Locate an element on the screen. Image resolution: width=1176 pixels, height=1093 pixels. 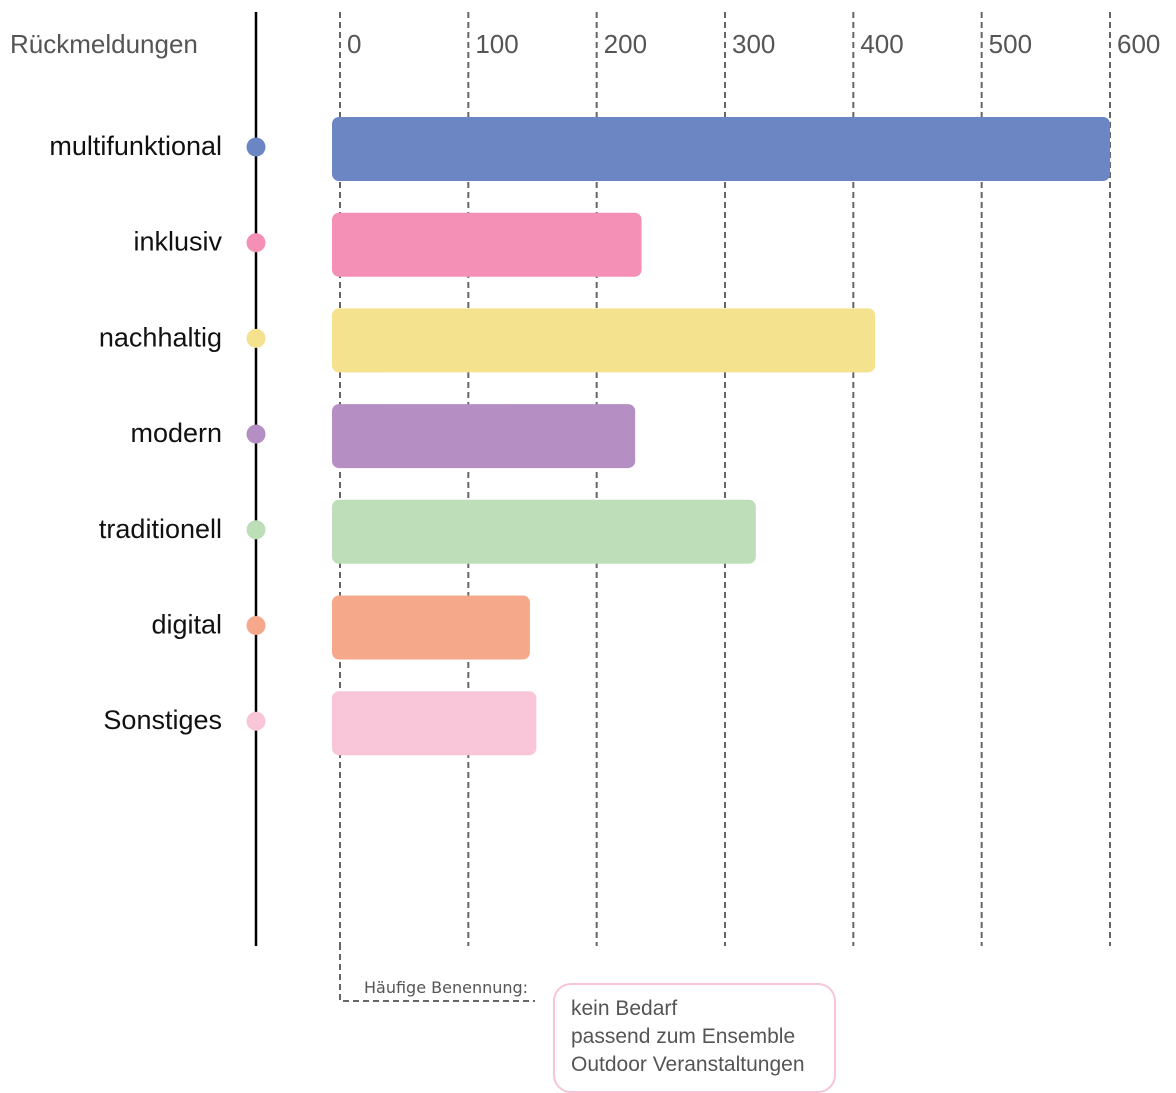
bar-inklusiv is located at coordinates (487, 244).